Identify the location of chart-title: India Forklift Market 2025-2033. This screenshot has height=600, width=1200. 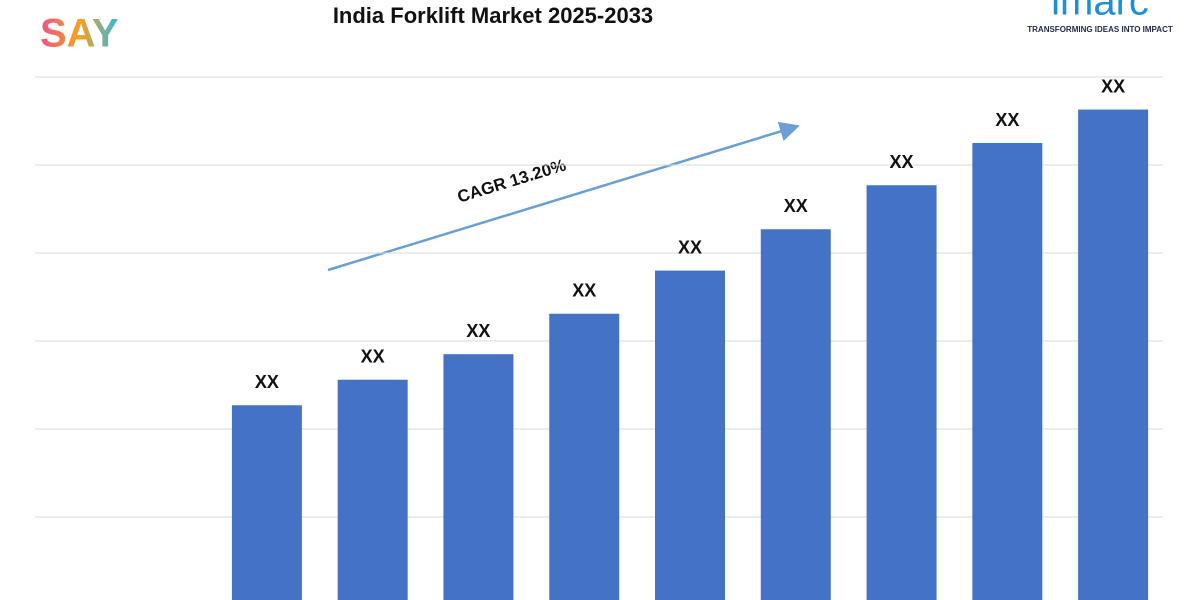
(493, 15).